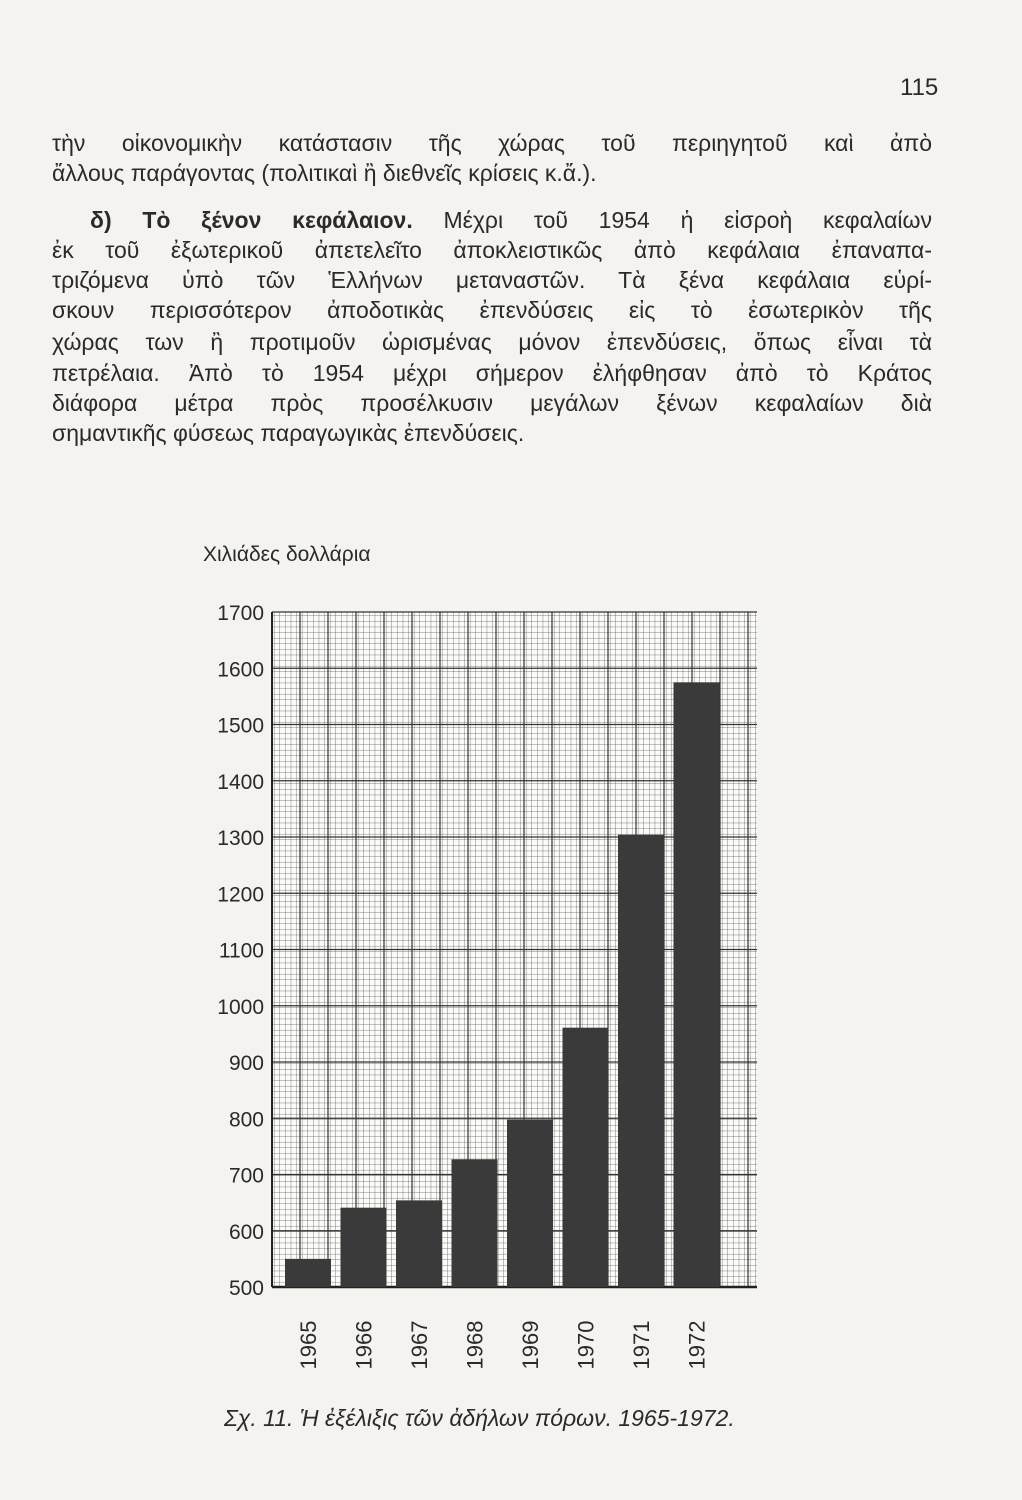 The width and height of the screenshot is (1022, 1500). What do you see at coordinates (287, 554) in the screenshot?
I see `y-axis-label: Χιλιάδες δολλάρια` at bounding box center [287, 554].